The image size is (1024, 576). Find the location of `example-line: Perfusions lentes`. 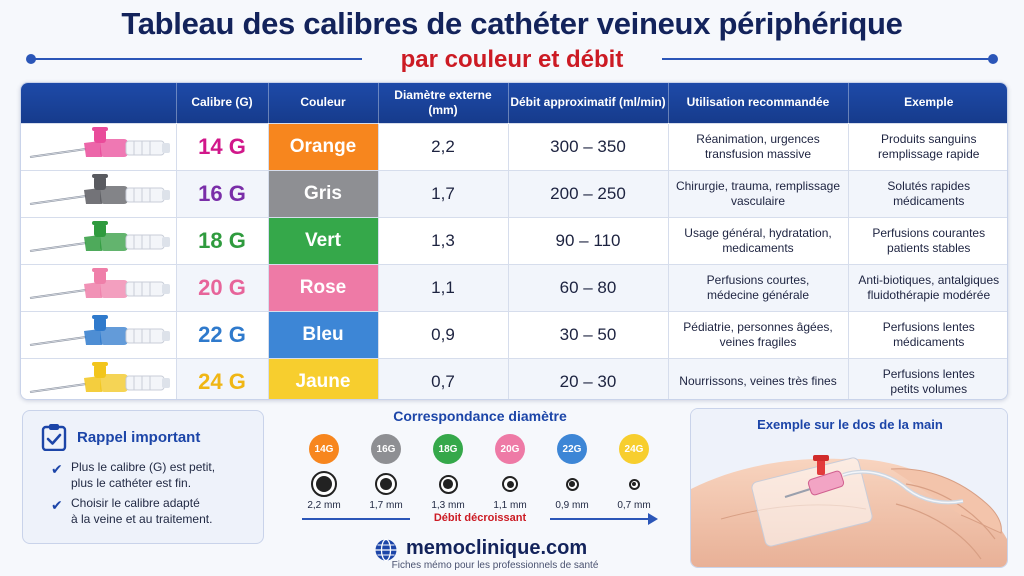

example-line: Perfusions lentes is located at coordinates (928, 373).